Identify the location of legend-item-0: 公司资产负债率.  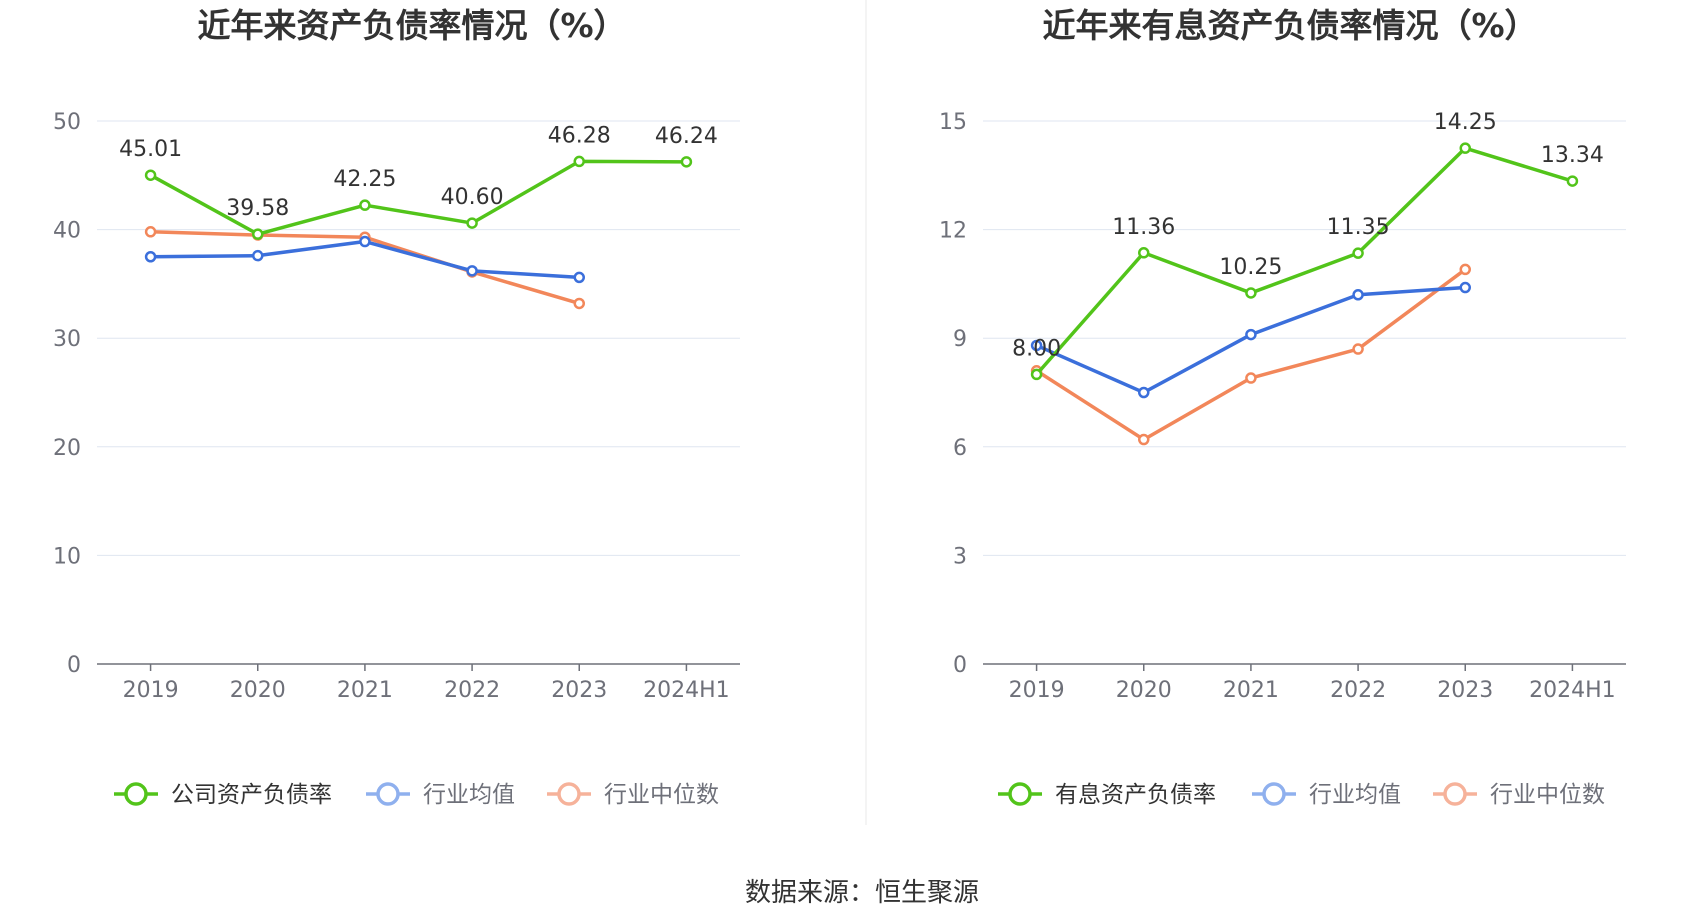
(223, 795).